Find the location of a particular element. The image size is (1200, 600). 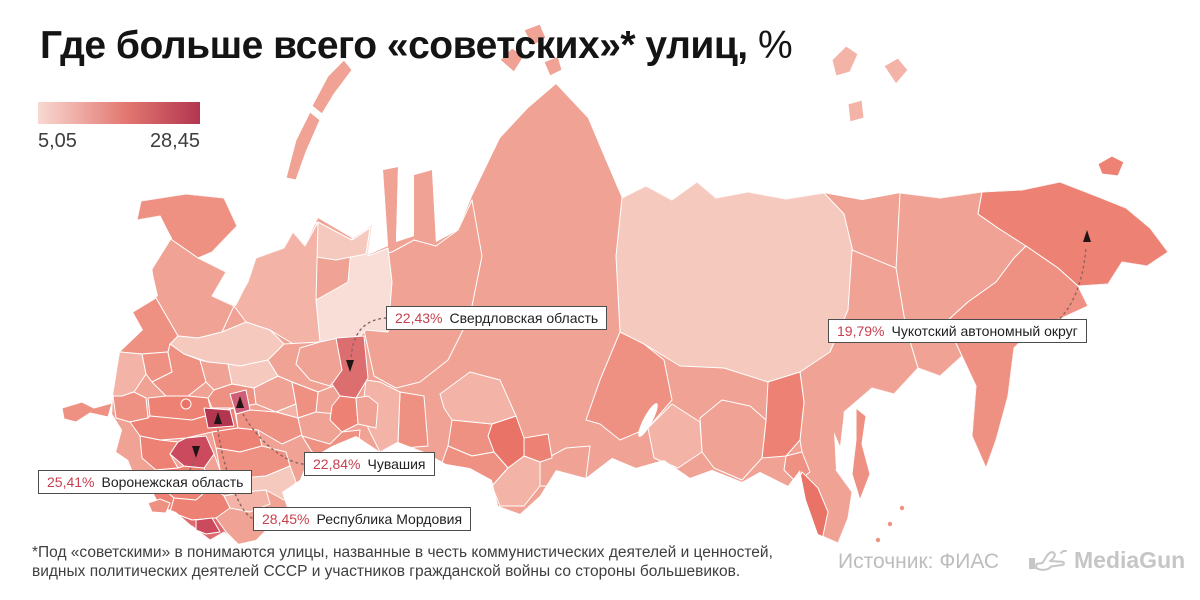

region-smolensk is located at coordinates (130, 407).